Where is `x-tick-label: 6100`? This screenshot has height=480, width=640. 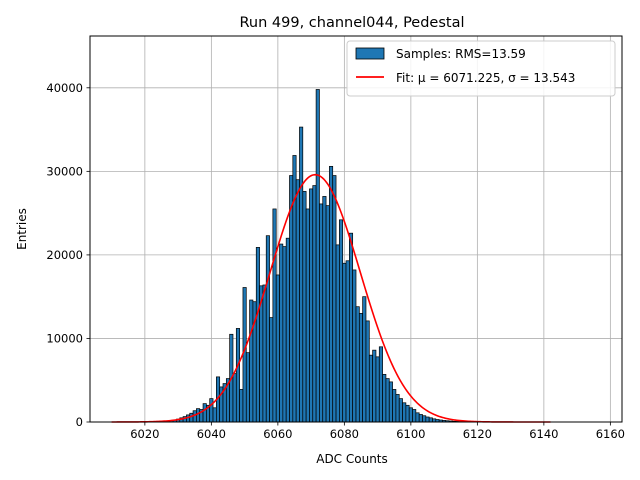 x-tick-label: 6100 is located at coordinates (410, 434).